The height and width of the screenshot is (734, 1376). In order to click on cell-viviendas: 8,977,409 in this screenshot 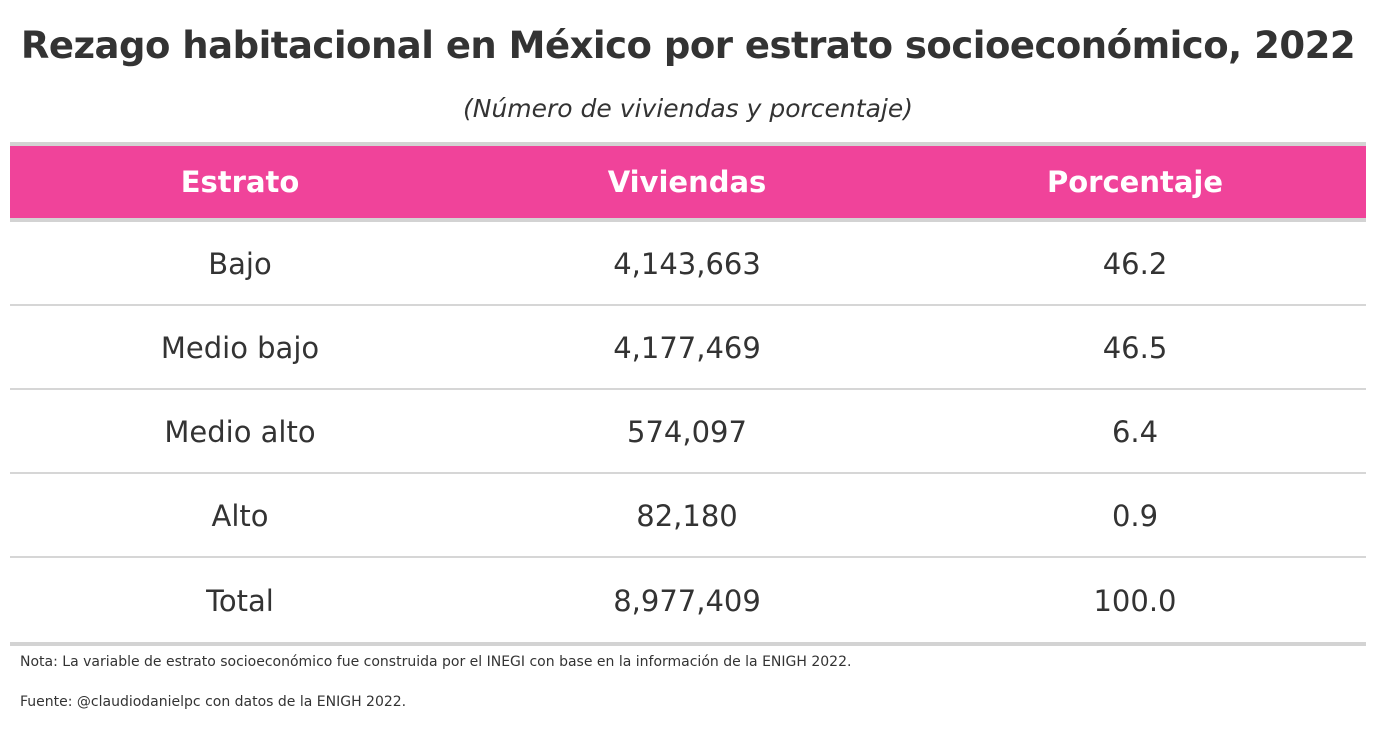, I will do `click(687, 601)`.